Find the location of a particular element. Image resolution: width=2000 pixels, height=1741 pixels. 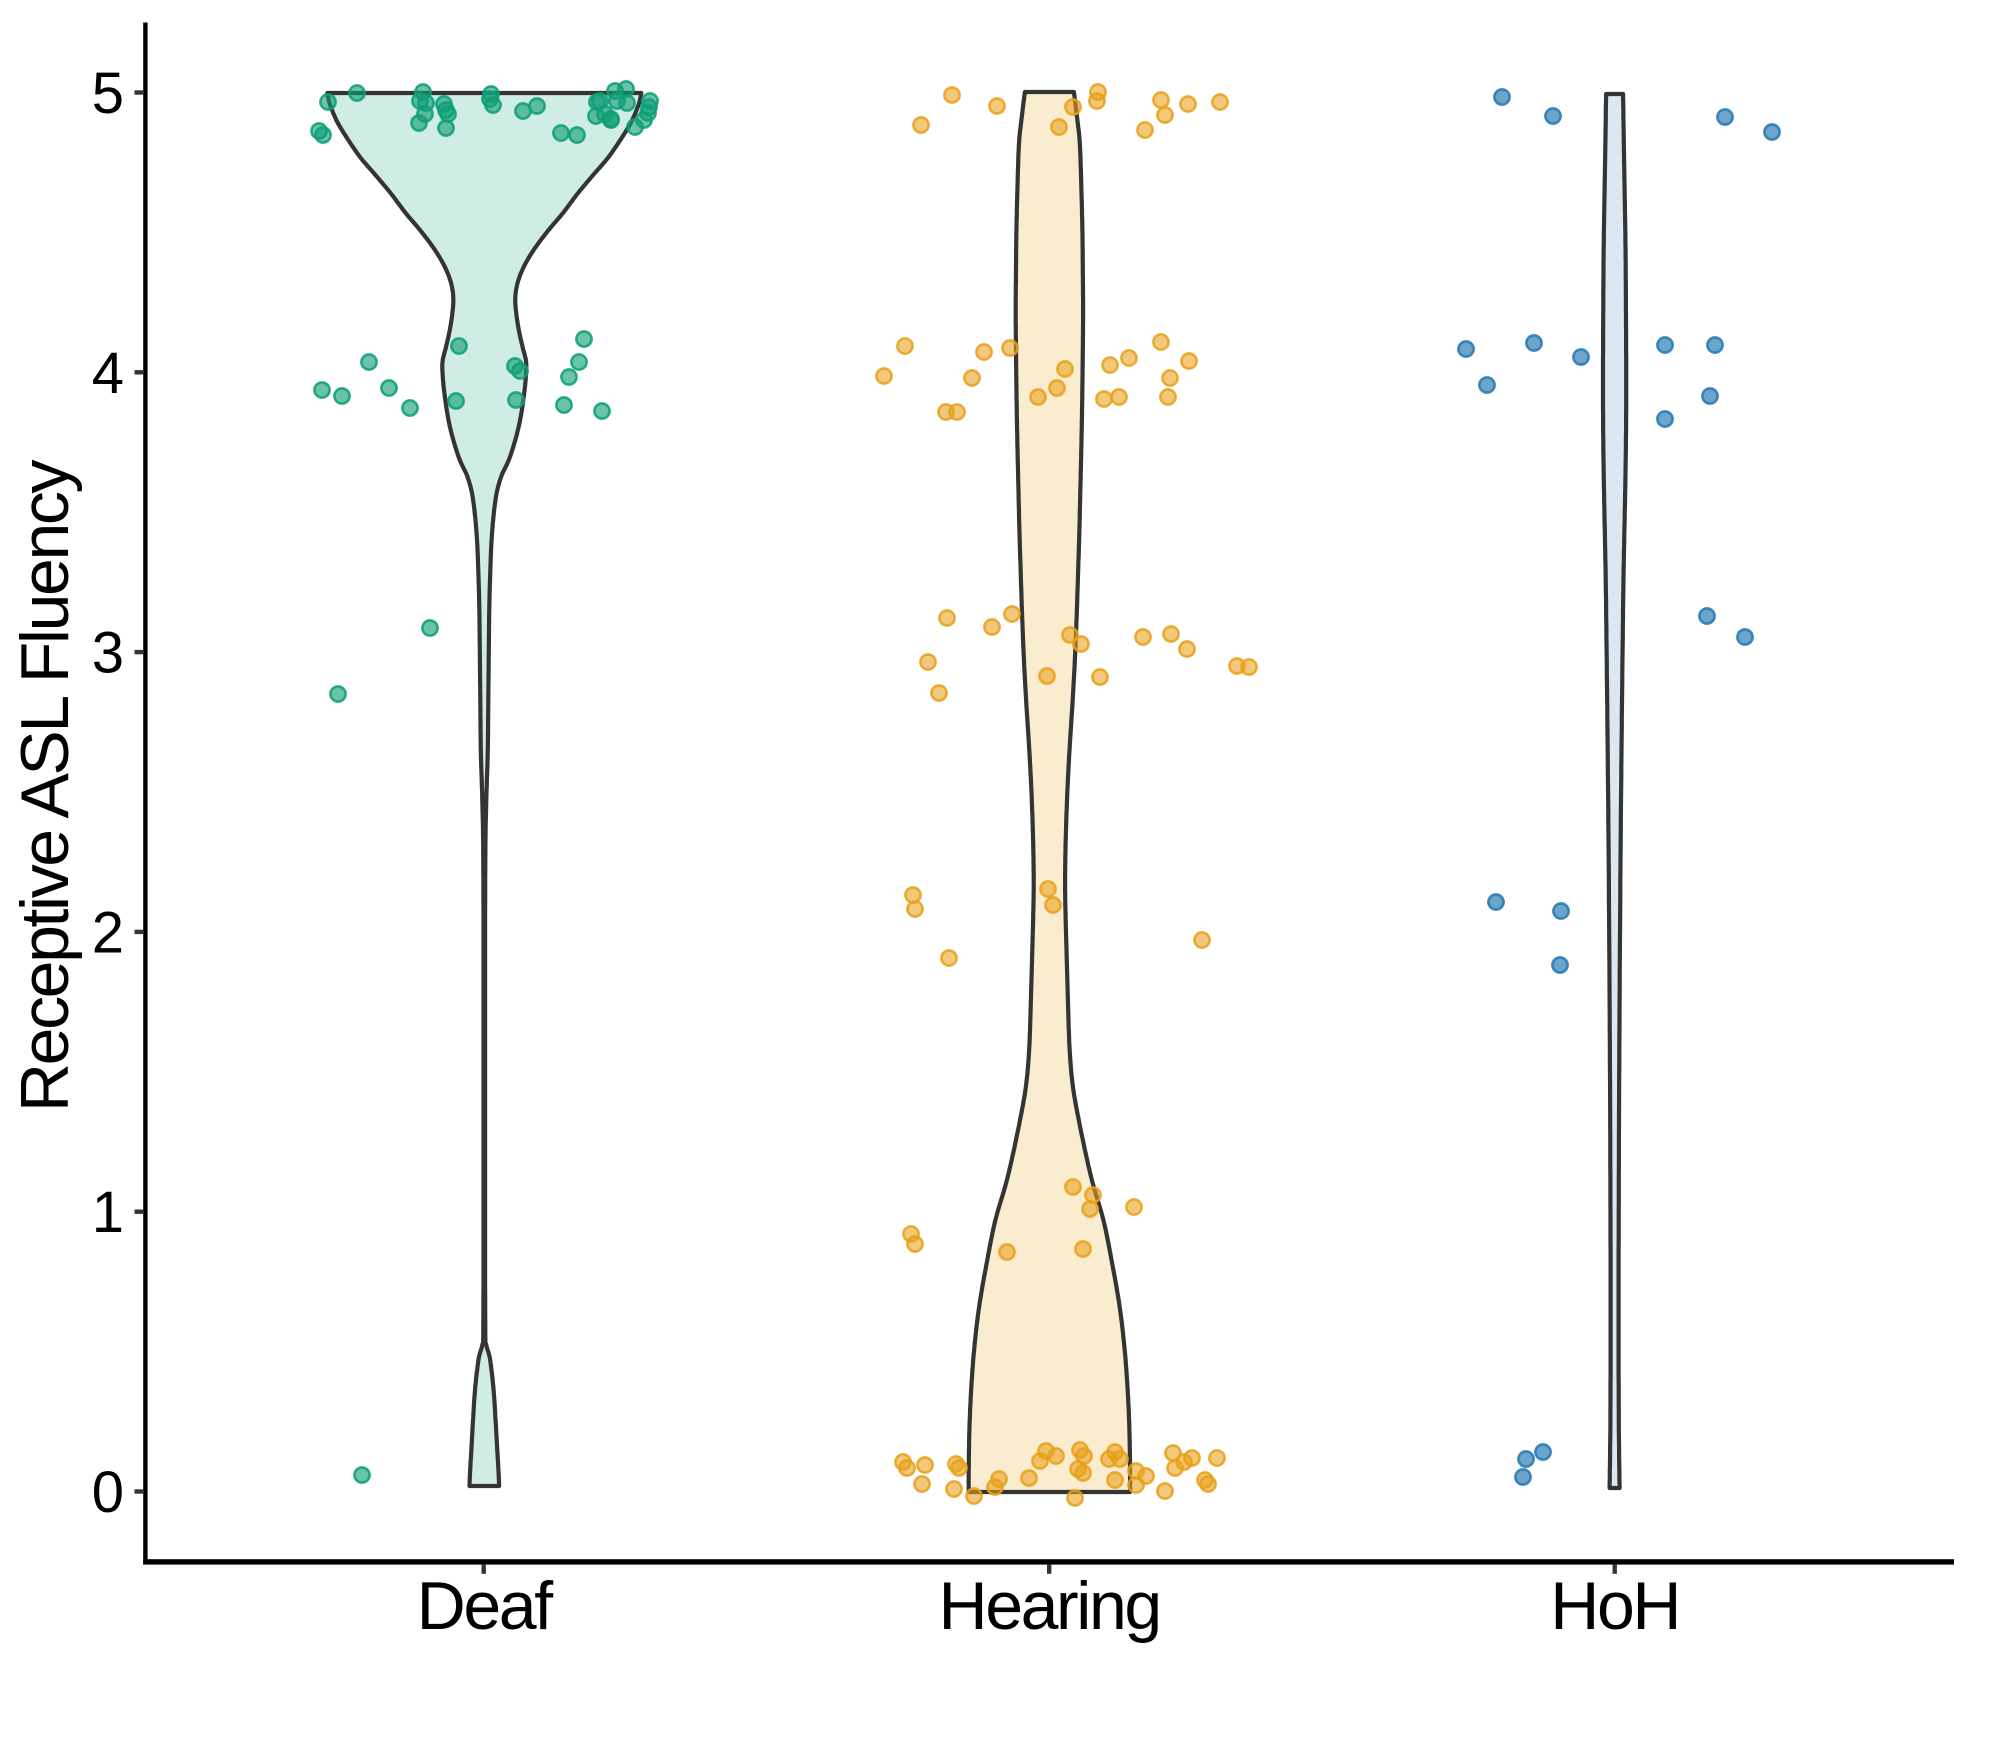

svg-text: 4 is located at coordinates (108, 373).